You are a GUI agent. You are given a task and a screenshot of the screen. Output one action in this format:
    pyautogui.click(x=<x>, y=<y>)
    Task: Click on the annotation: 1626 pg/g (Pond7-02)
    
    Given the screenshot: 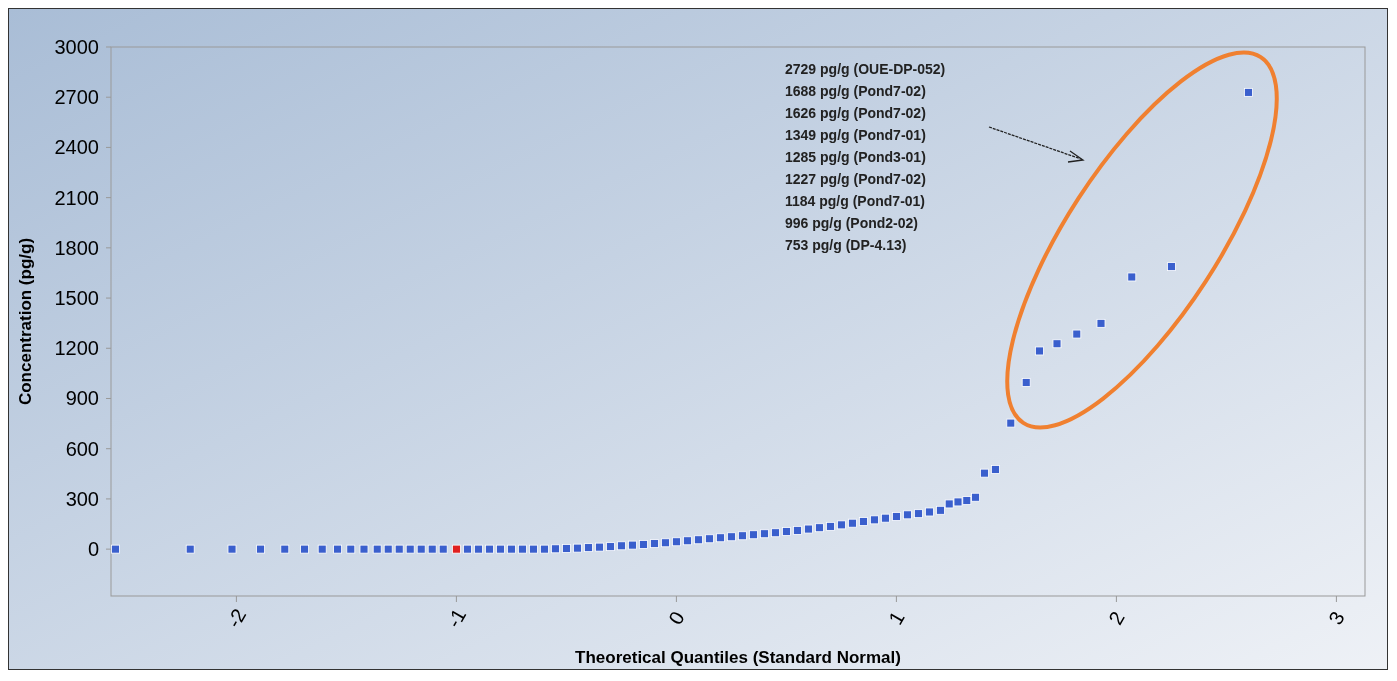 What is the action you would take?
    pyautogui.click(x=855, y=113)
    